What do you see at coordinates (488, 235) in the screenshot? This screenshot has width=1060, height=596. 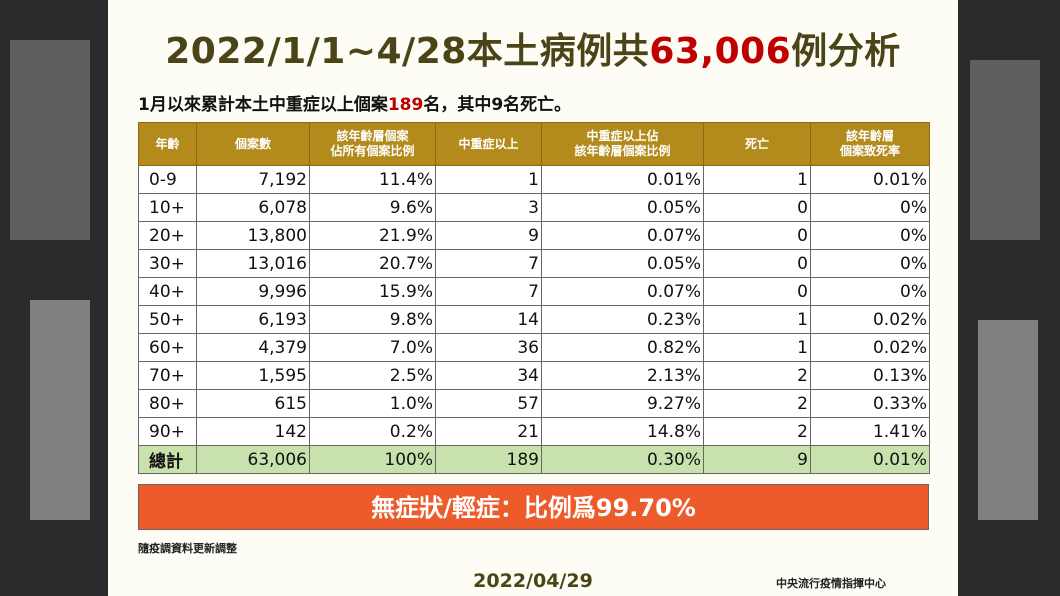 I see `severe-cell: 9` at bounding box center [488, 235].